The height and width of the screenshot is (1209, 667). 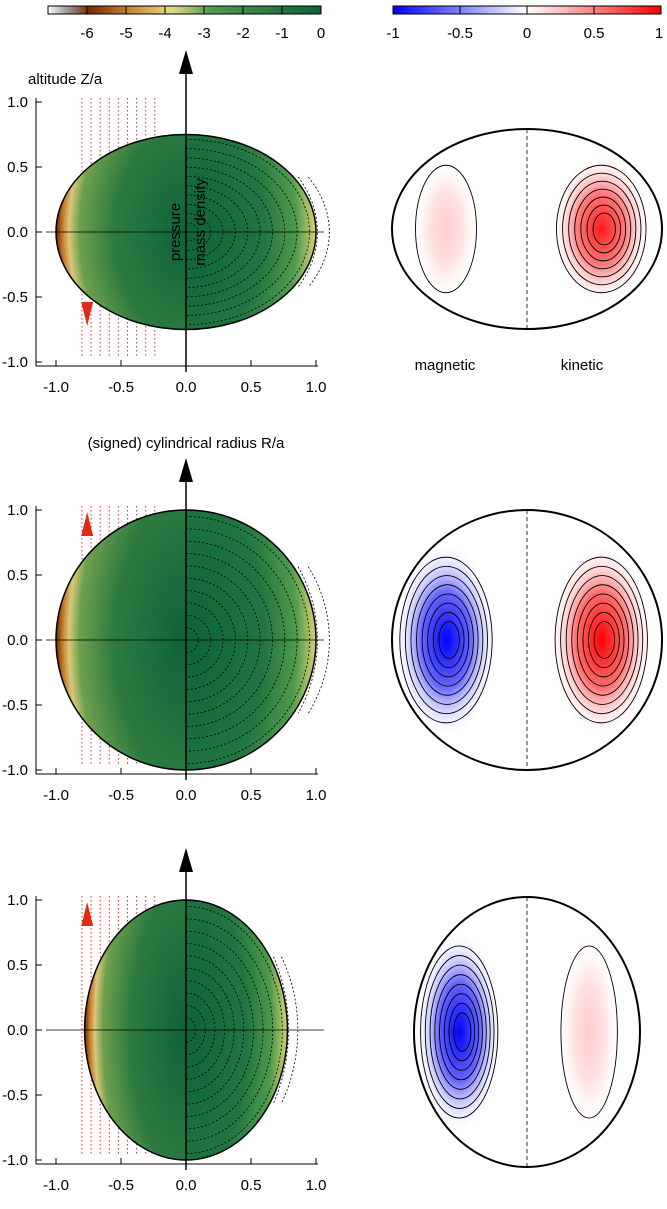 I want to click on label-magnetic: magnetic, so click(x=445, y=365).